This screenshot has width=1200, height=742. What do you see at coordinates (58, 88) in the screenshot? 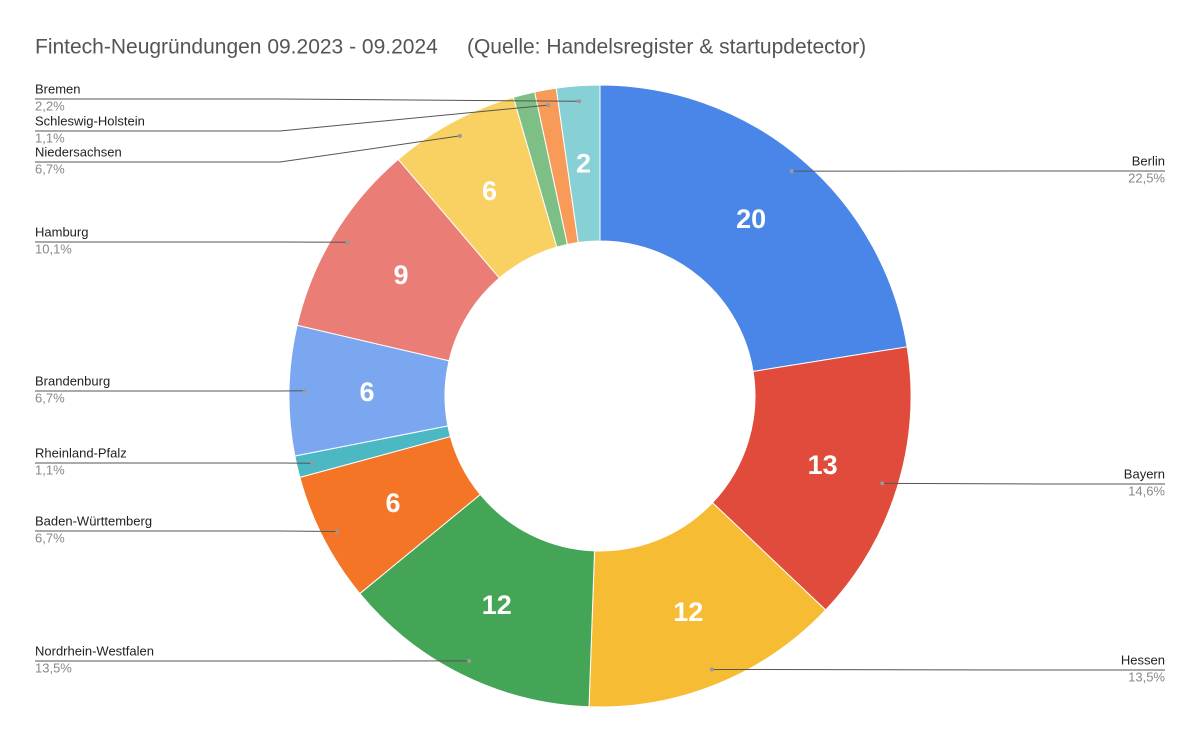
I see `category-label: Bremen` at bounding box center [58, 88].